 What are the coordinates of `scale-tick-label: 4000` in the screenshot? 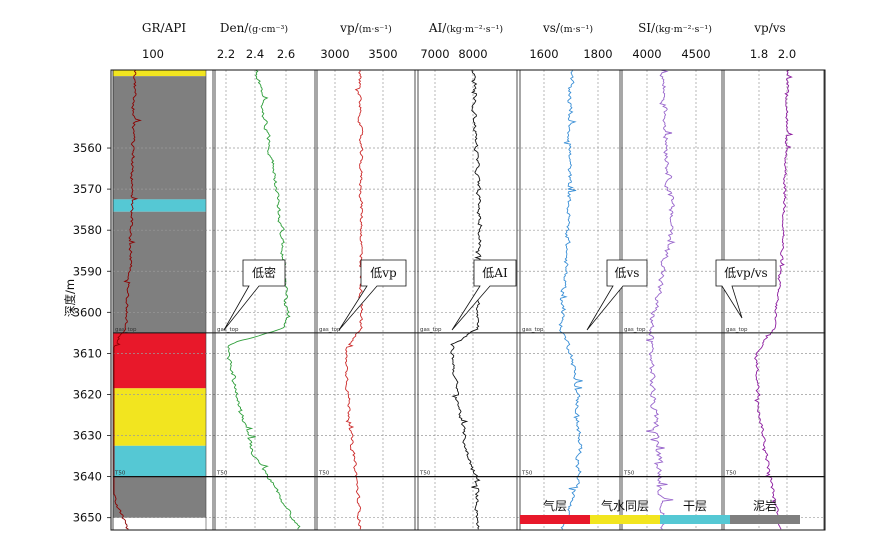 It's located at (646, 54).